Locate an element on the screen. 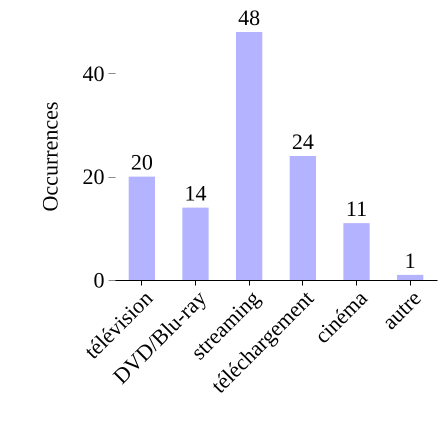 The height and width of the screenshot is (435, 445). y-tick-label: 0 is located at coordinates (99, 280).